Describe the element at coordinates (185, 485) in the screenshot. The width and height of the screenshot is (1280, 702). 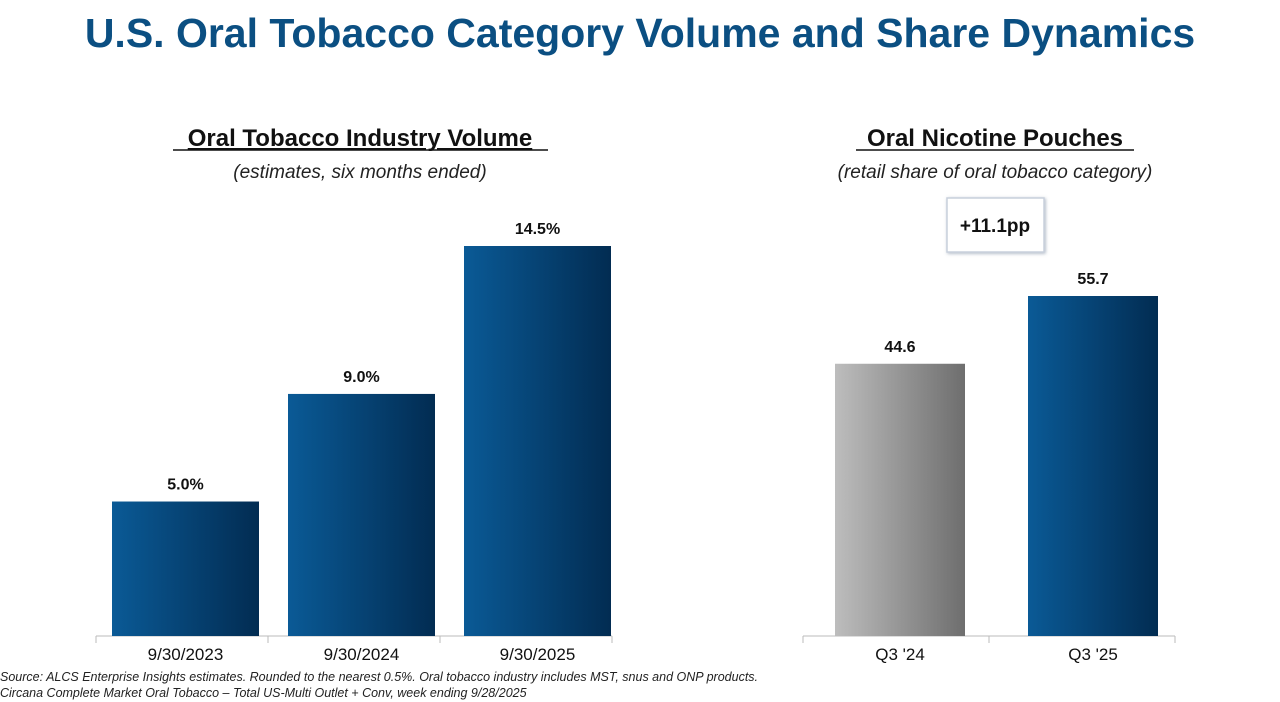
I see `data-label: 5.0%` at that location.